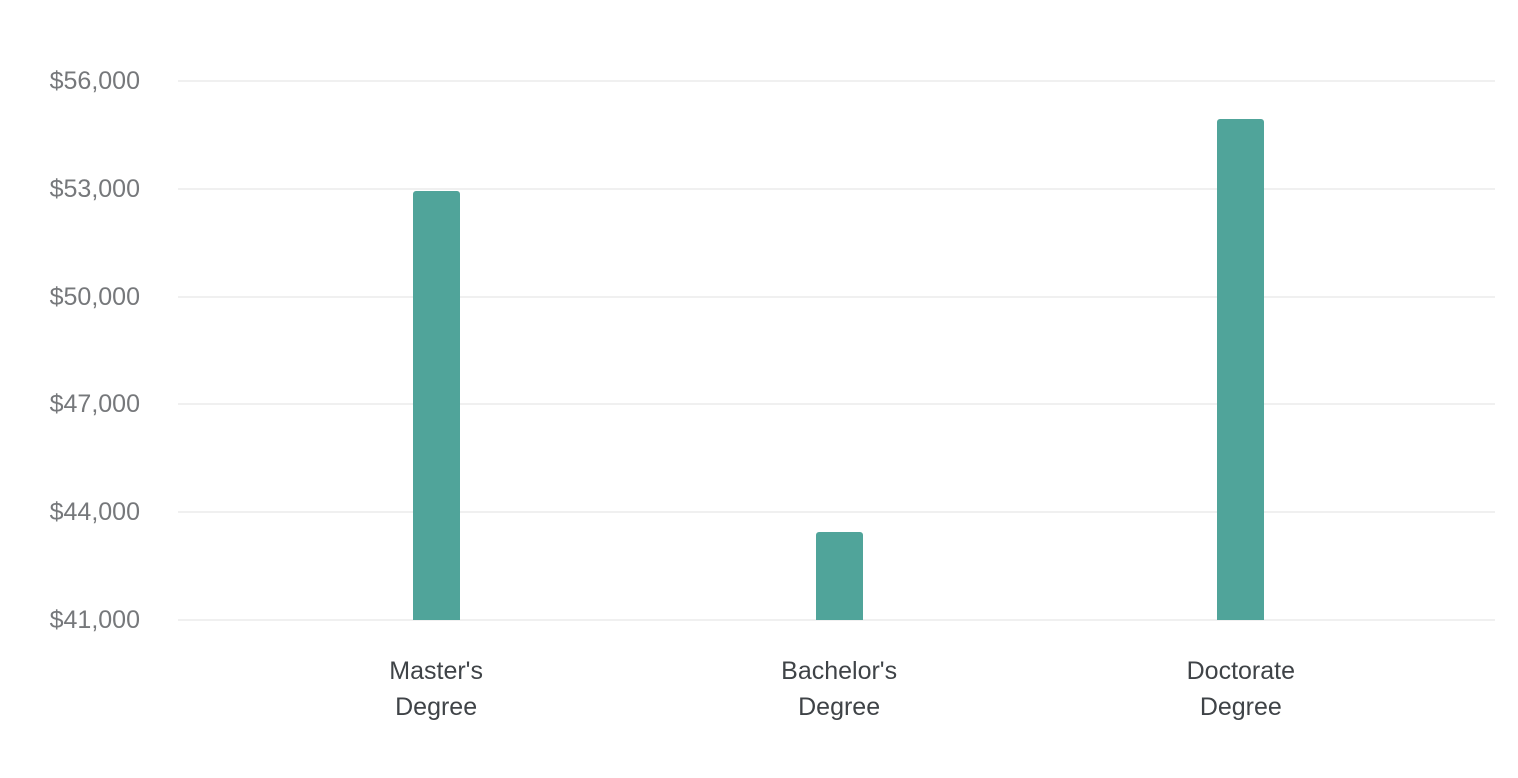 This screenshot has height=778, width=1518. I want to click on y-tick-label: $44,000, so click(94, 512).